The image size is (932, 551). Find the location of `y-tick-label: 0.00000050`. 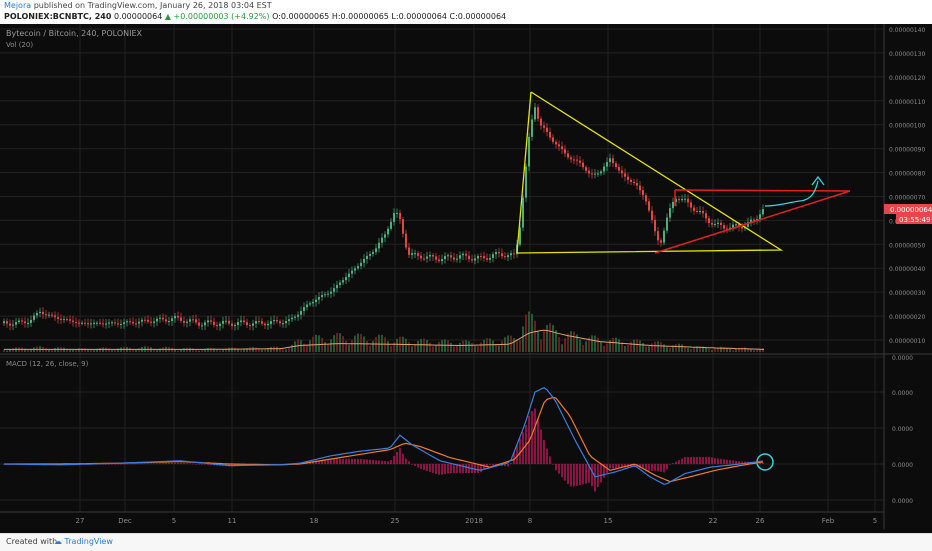

y-tick-label: 0.00000050 is located at coordinates (907, 245).